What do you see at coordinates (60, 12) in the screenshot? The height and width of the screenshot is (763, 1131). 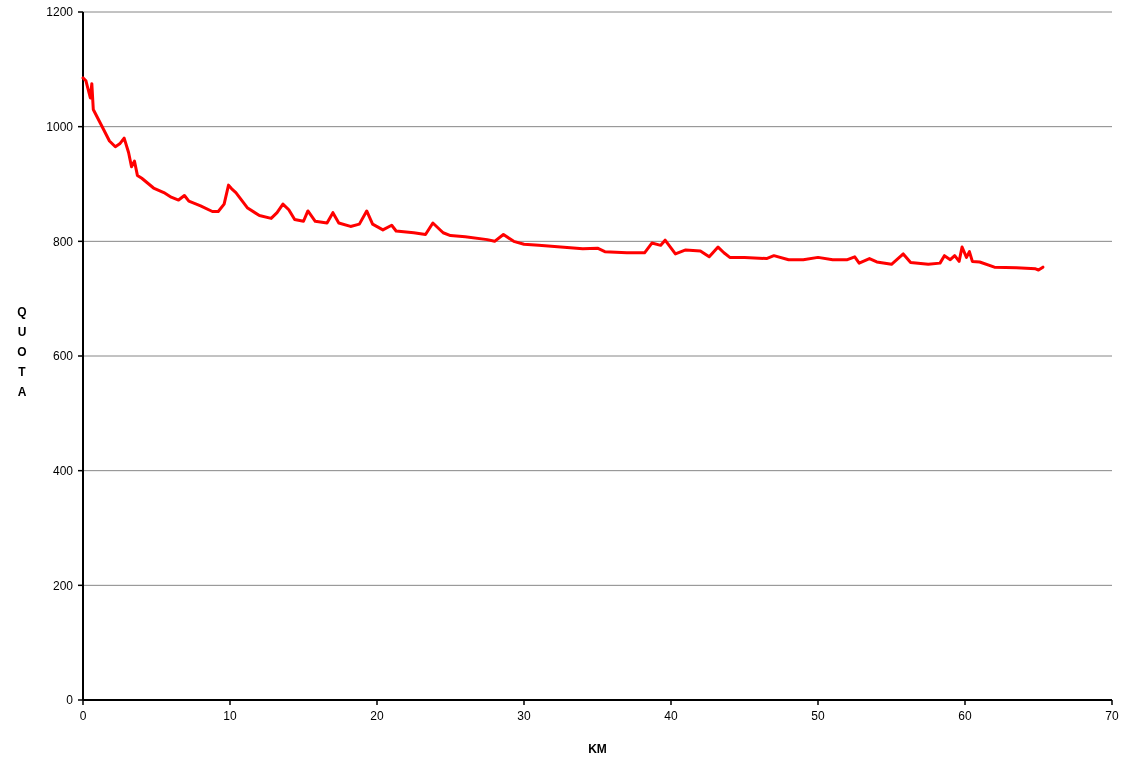 I see `y-tick-label: 1200` at bounding box center [60, 12].